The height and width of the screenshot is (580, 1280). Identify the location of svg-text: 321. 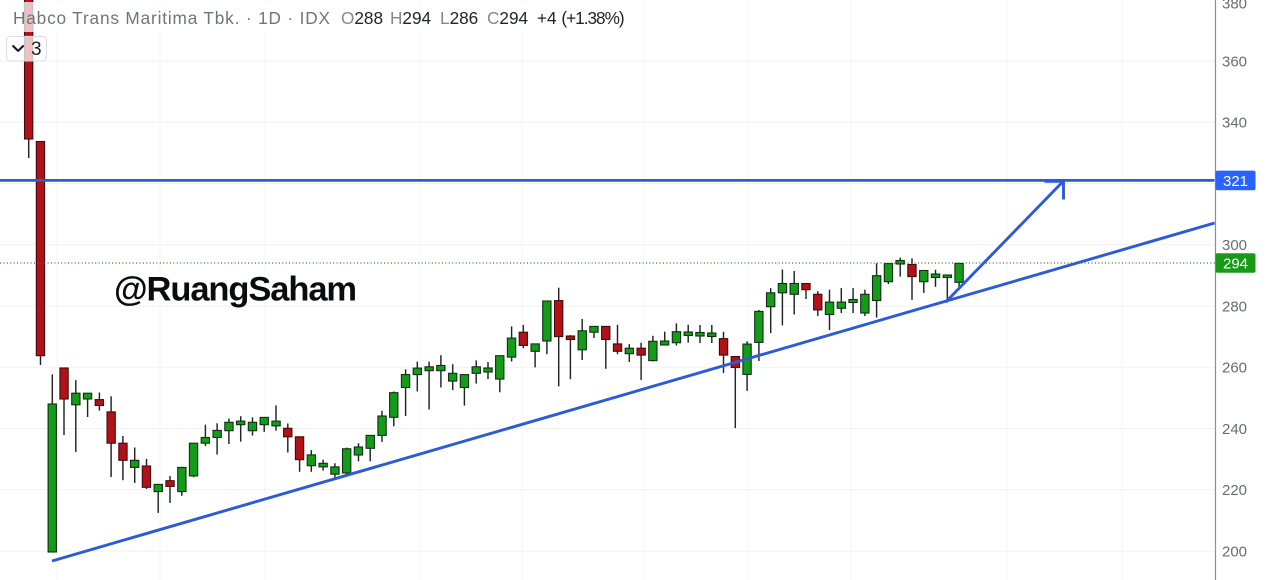
(1235, 181).